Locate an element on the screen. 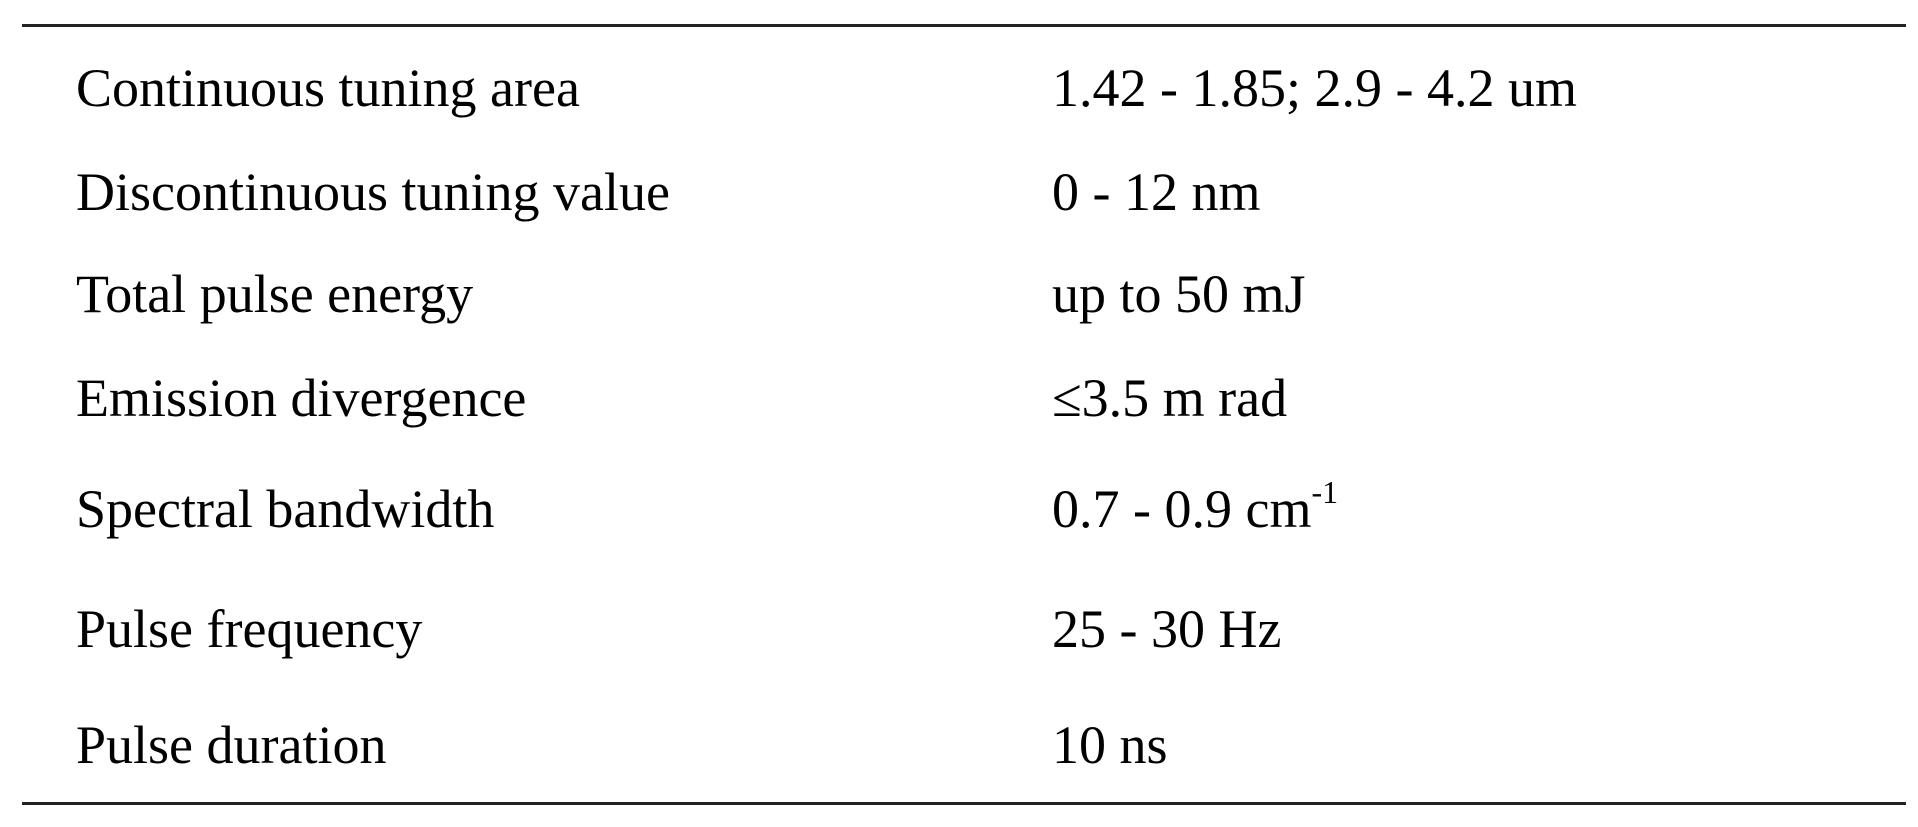 This screenshot has width=1918, height=827. parameter-cell: Total pulse energy is located at coordinates (275, 294).